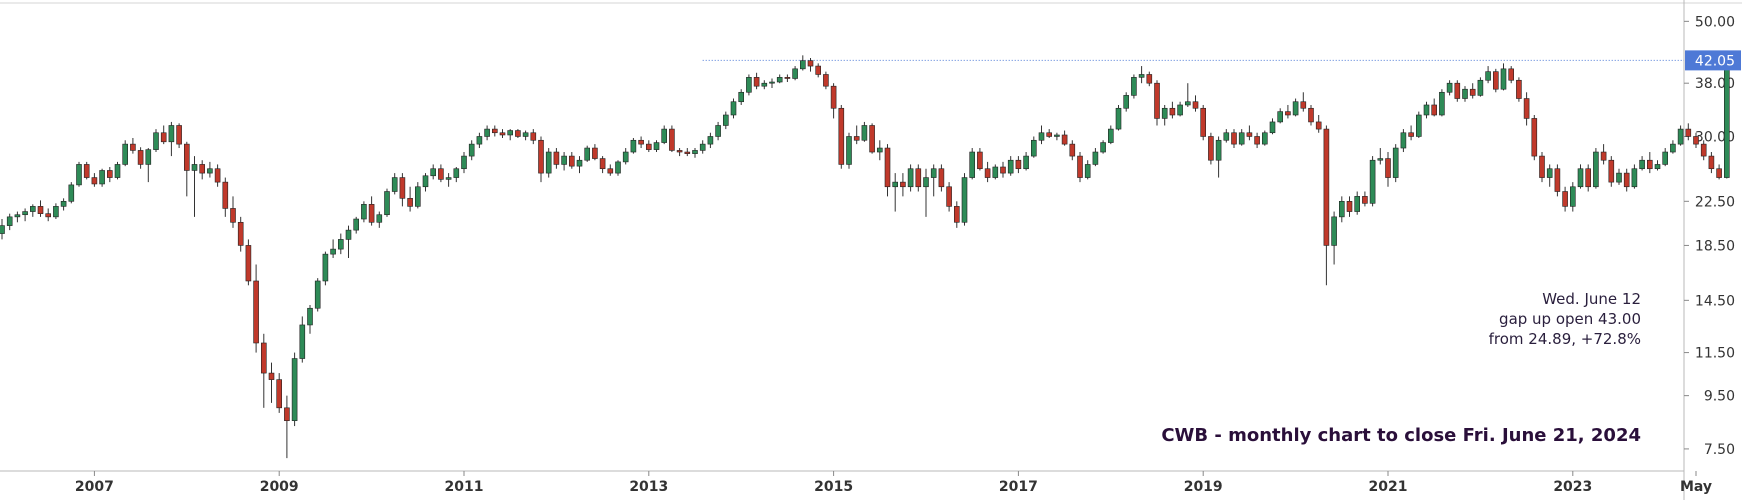 The height and width of the screenshot is (504, 1742). What do you see at coordinates (1715, 61) in the screenshot?
I see `last-price-label: 42.05` at bounding box center [1715, 61].